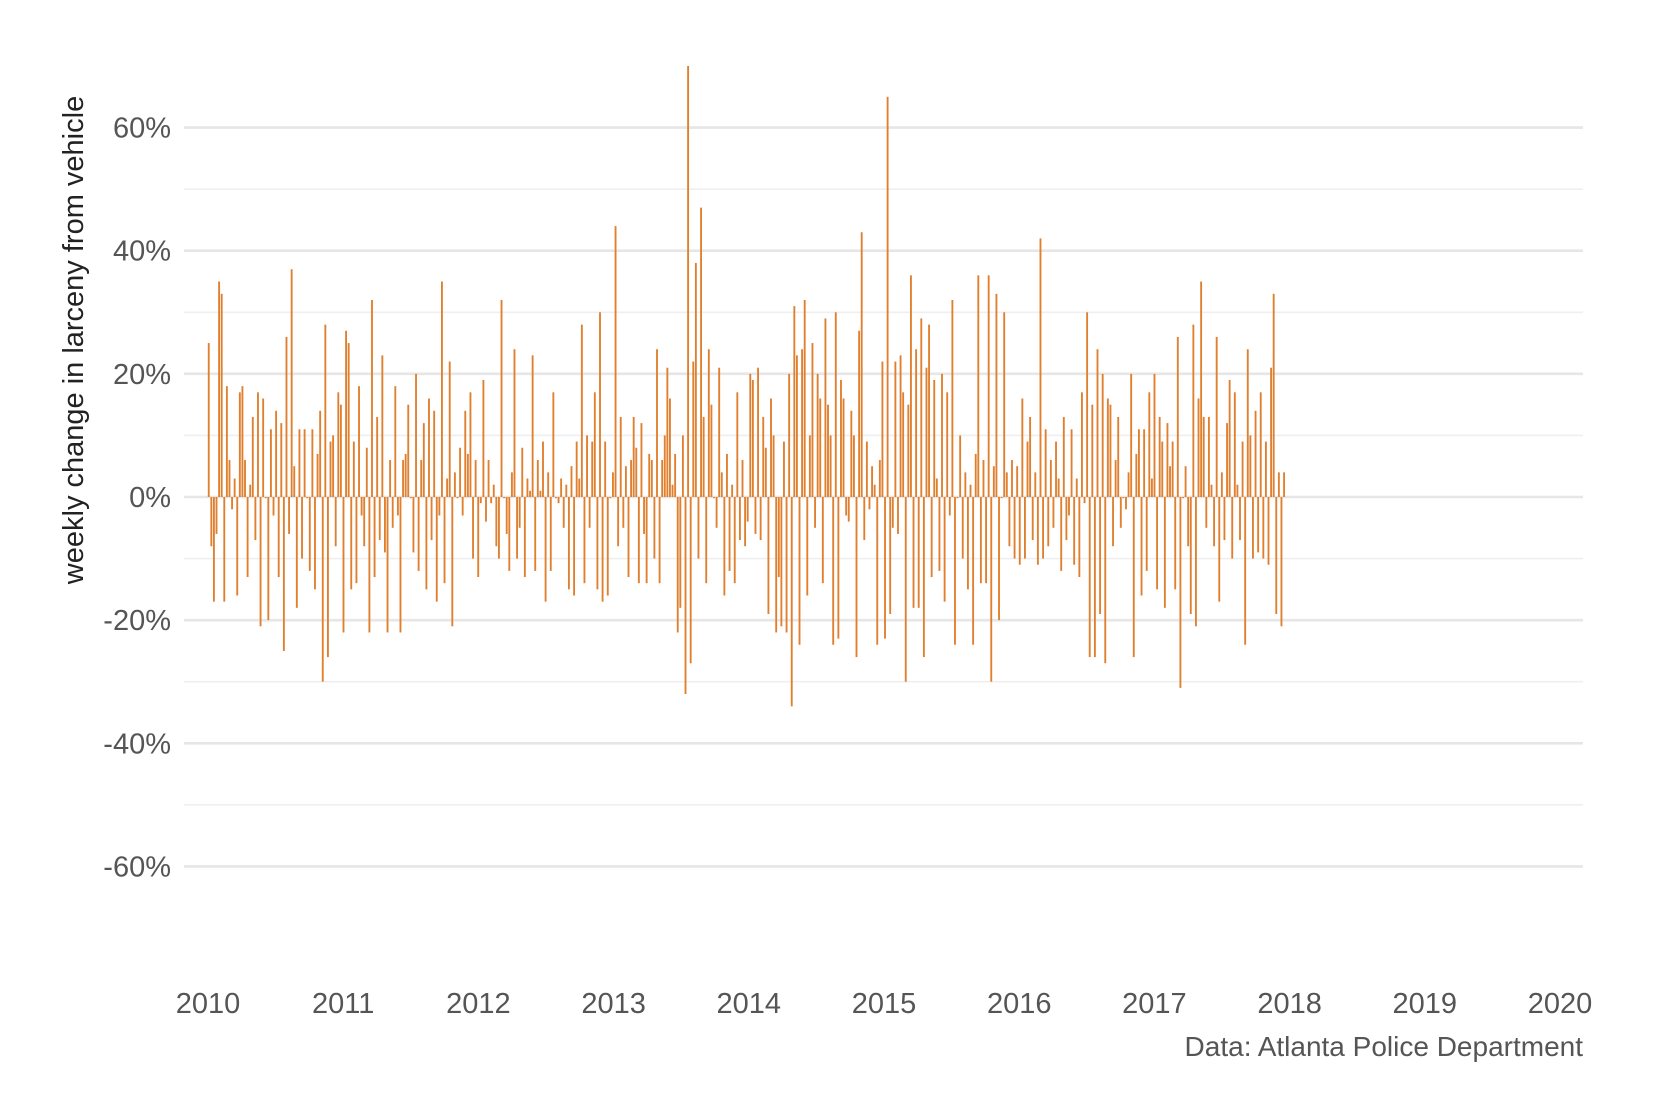  What do you see at coordinates (1425, 1004) in the screenshot?
I see `x-tick-label: 2019` at bounding box center [1425, 1004].